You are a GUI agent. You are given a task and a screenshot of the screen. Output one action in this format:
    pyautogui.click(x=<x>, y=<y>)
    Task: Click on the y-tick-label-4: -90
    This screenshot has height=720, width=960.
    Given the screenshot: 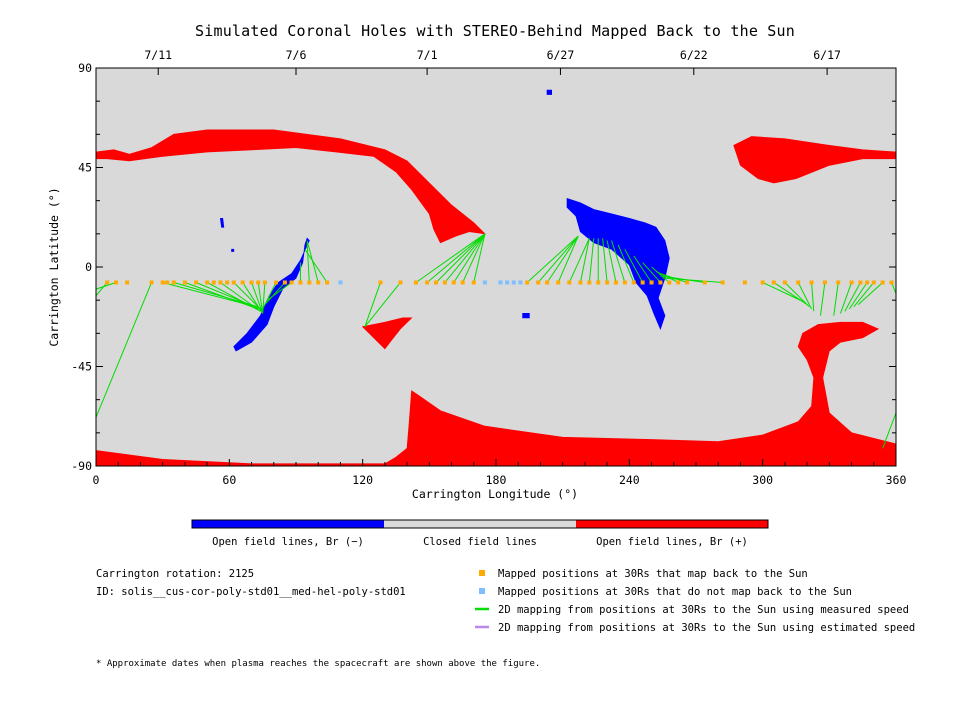 What is the action you would take?
    pyautogui.click(x=81, y=466)
    